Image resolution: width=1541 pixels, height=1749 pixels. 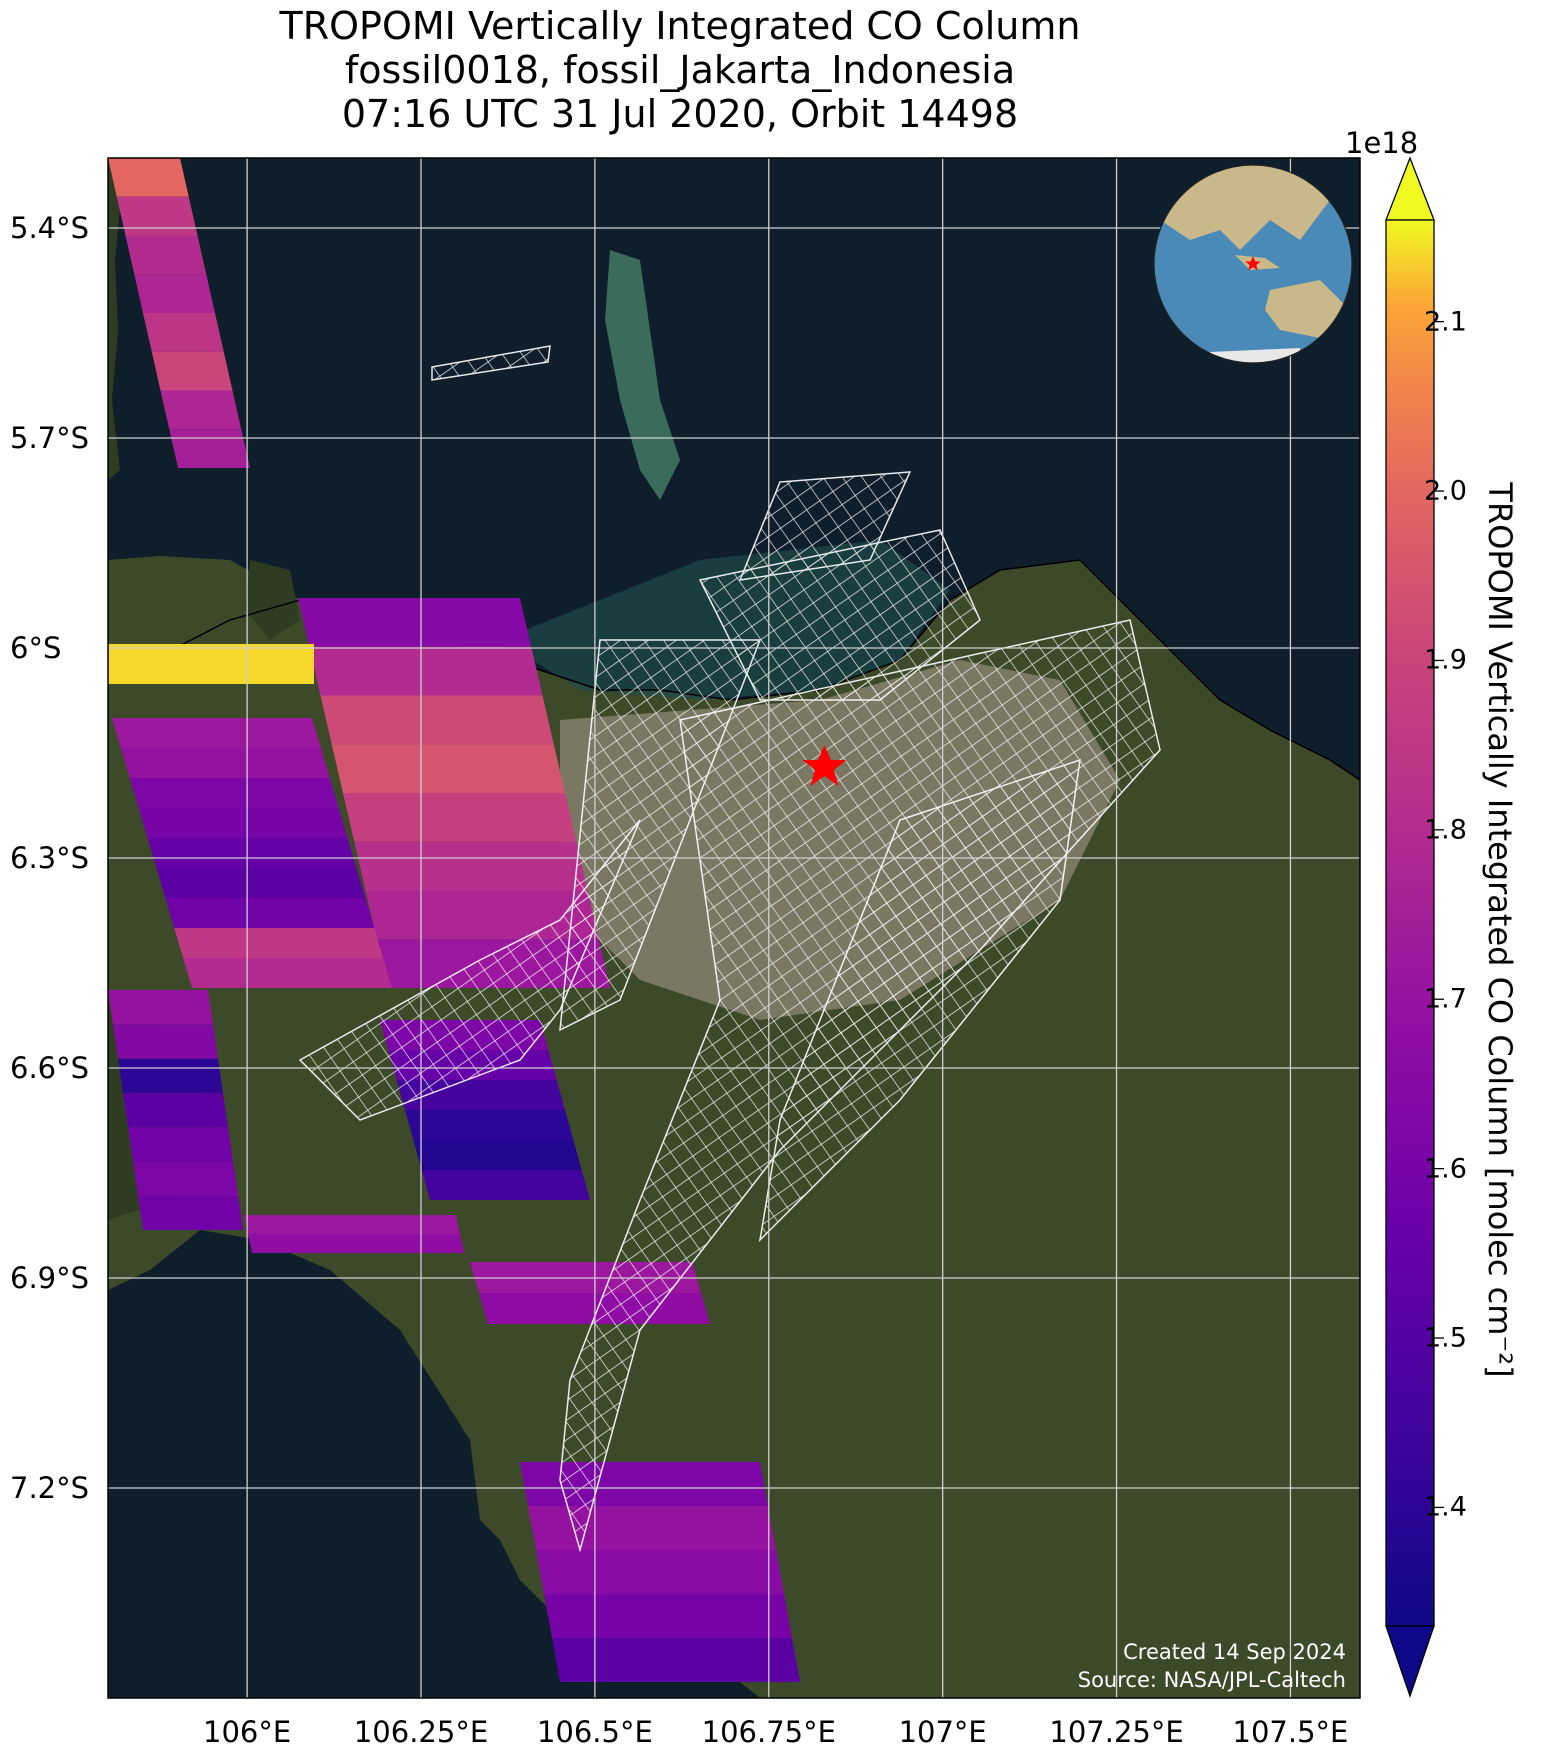 What do you see at coordinates (50, 1068) in the screenshot?
I see `y-tick-label: 6.6°S` at bounding box center [50, 1068].